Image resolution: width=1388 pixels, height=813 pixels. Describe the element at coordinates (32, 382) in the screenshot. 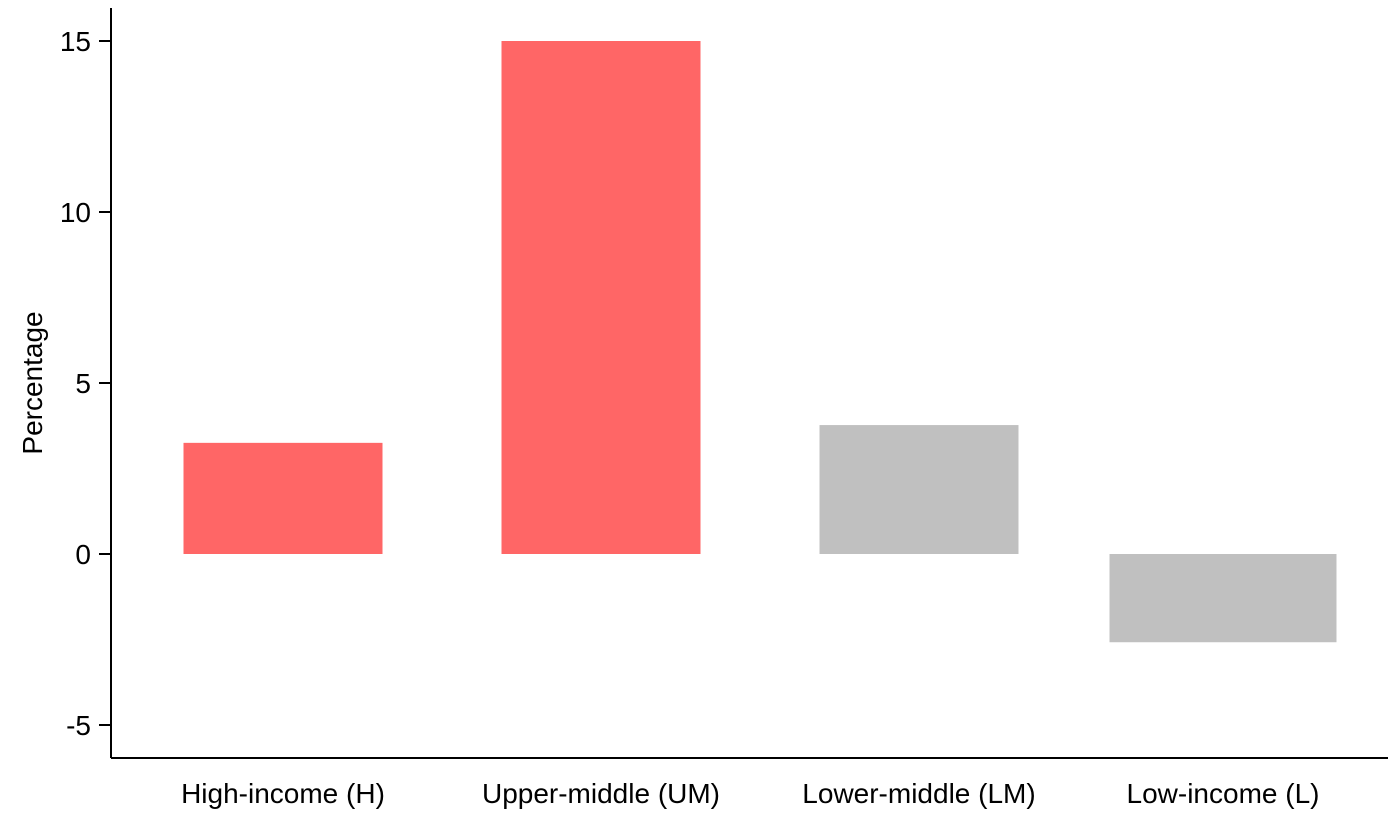

I see `y-axis-title: Percentage` at that location.